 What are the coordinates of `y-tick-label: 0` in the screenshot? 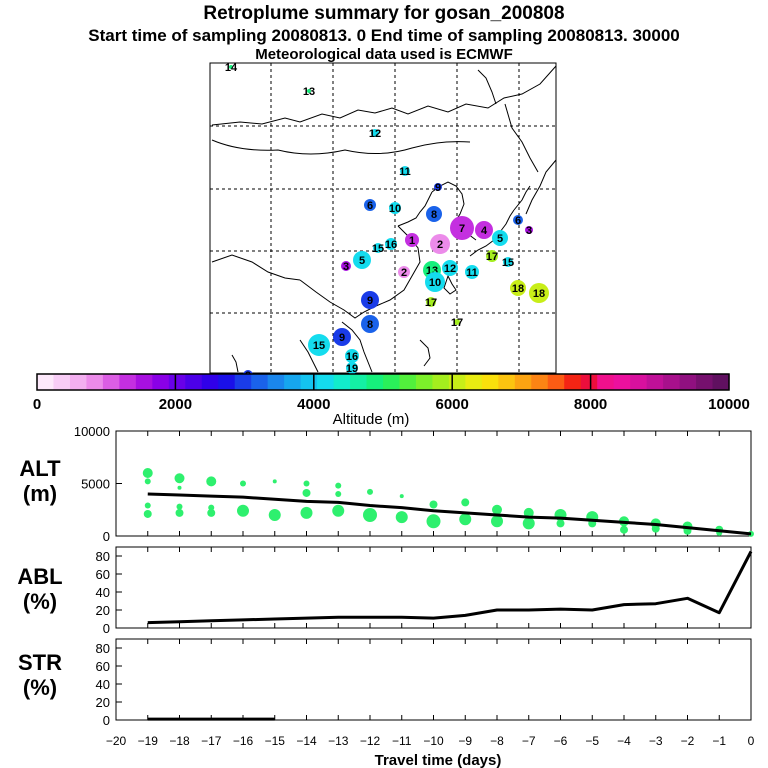 It's located at (106, 536).